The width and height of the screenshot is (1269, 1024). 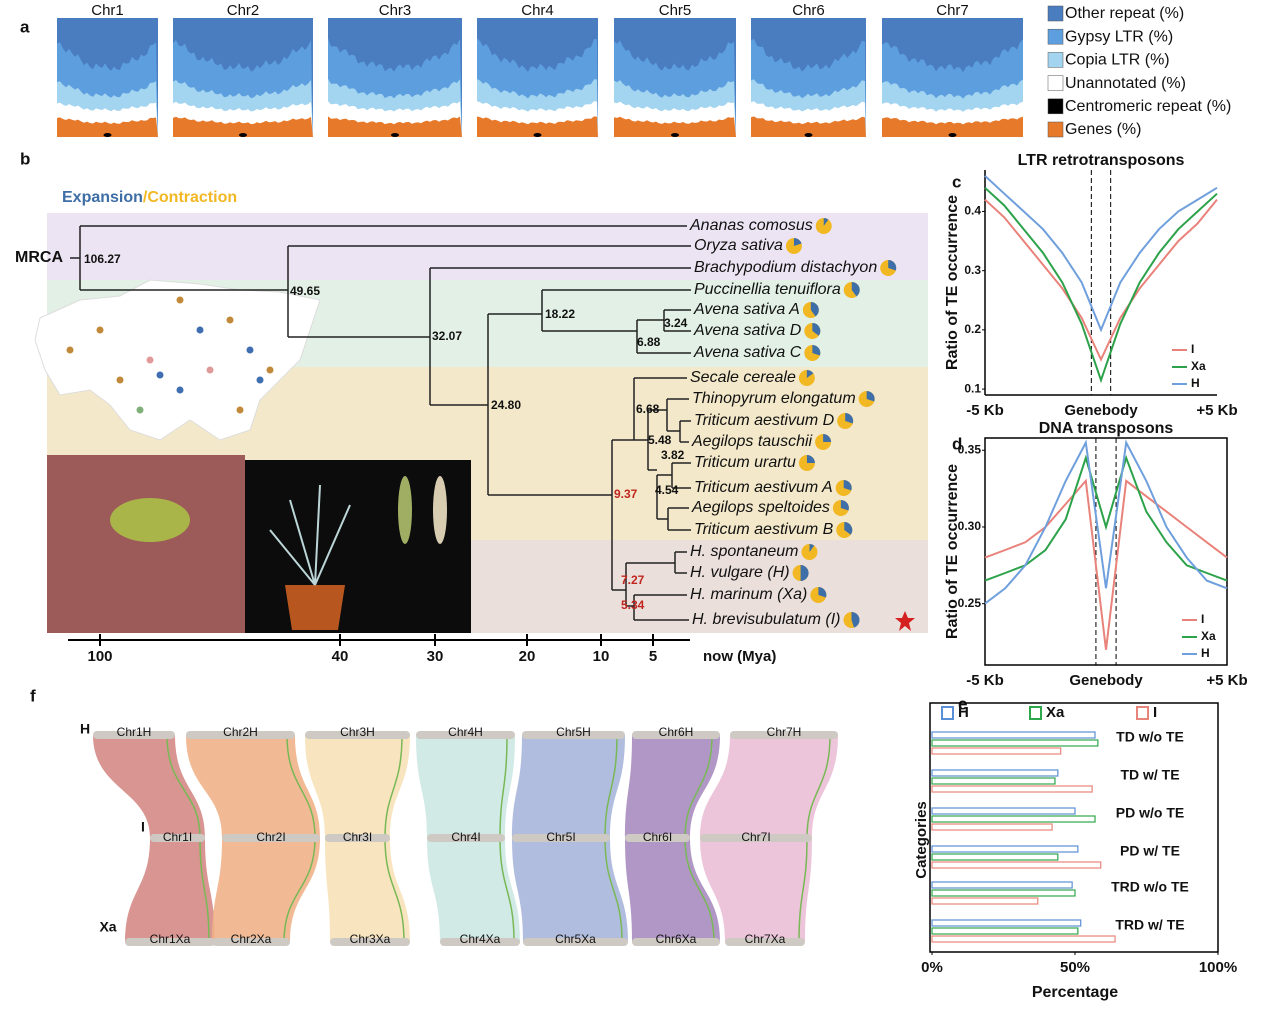 I want to click on time-axis-label: now (Mya), so click(x=739, y=656).